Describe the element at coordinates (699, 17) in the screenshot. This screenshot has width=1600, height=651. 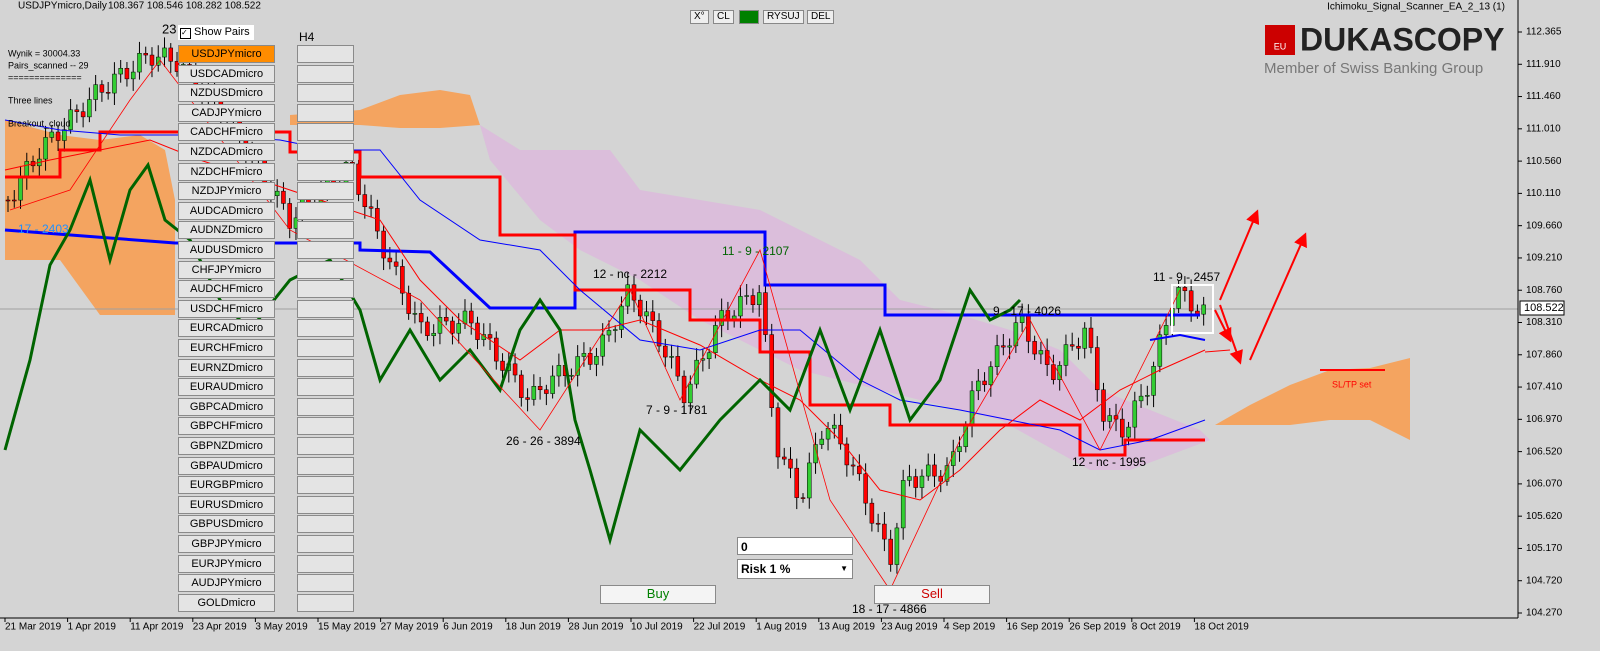
I see `toolbar-button: X°` at that location.